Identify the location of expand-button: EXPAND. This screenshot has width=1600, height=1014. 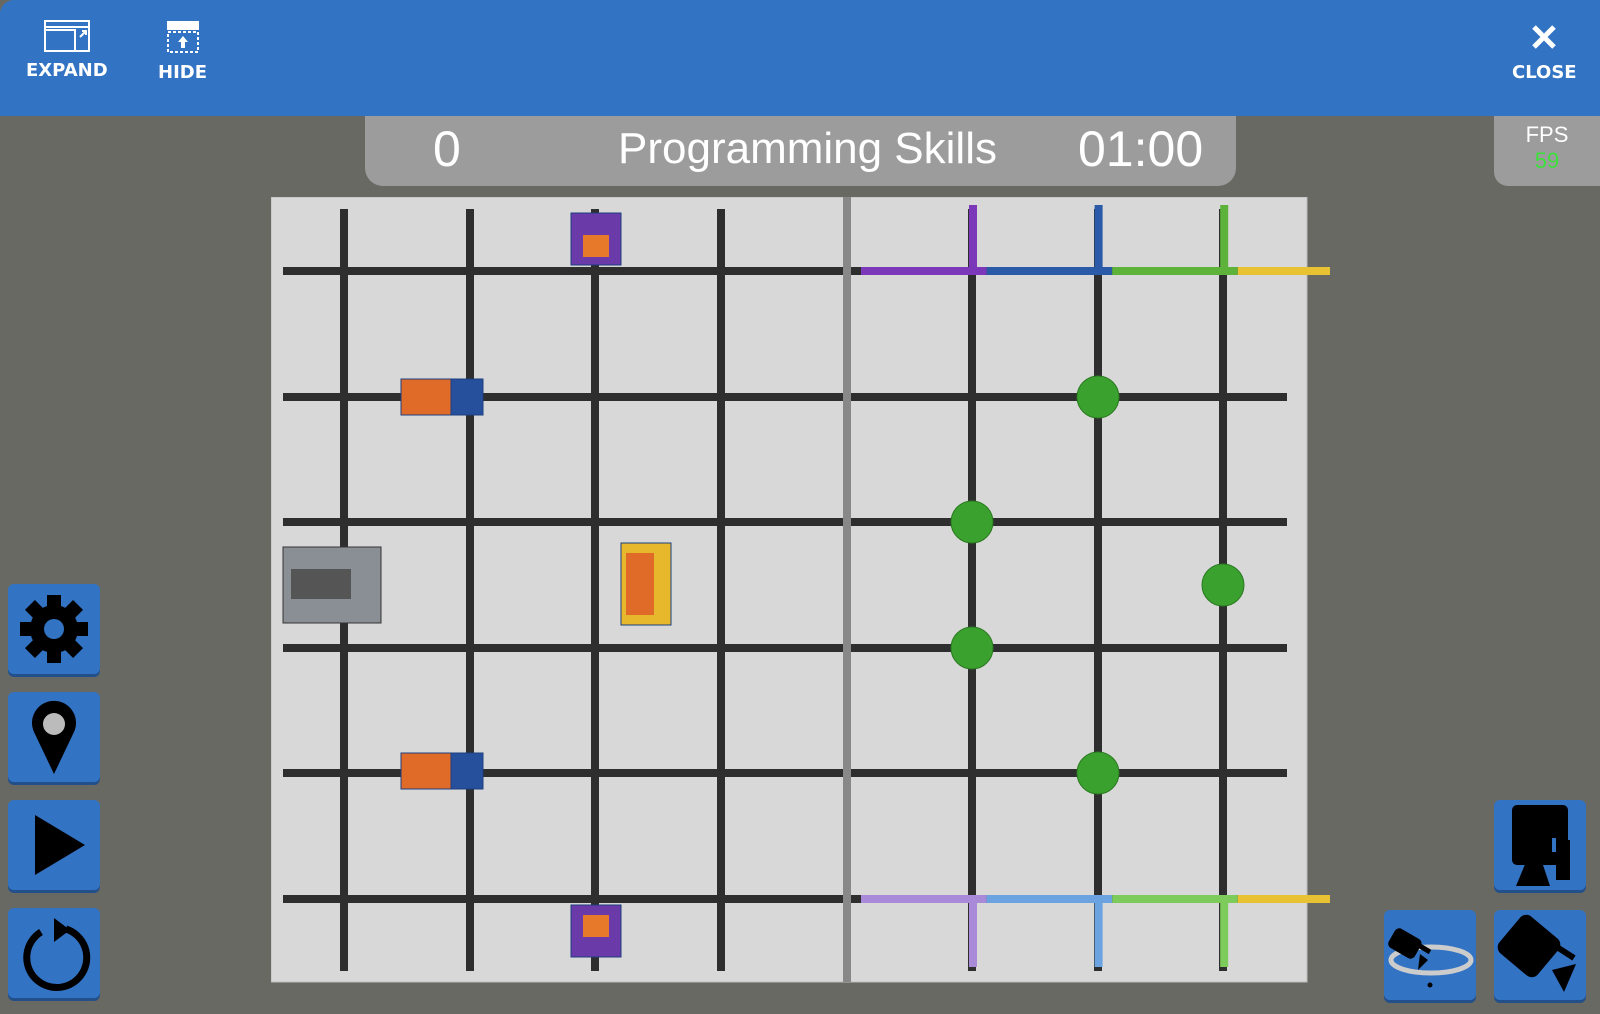
(67, 50).